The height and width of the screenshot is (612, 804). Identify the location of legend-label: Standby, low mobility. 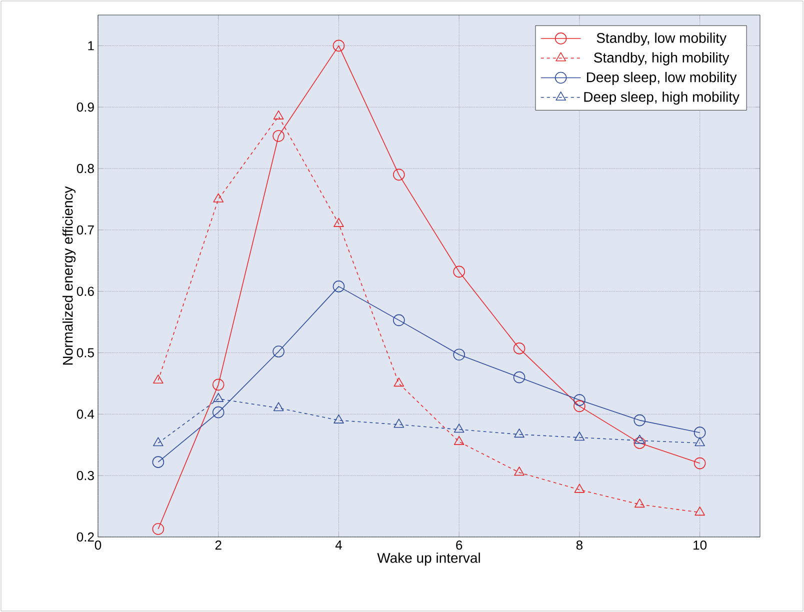
(661, 39).